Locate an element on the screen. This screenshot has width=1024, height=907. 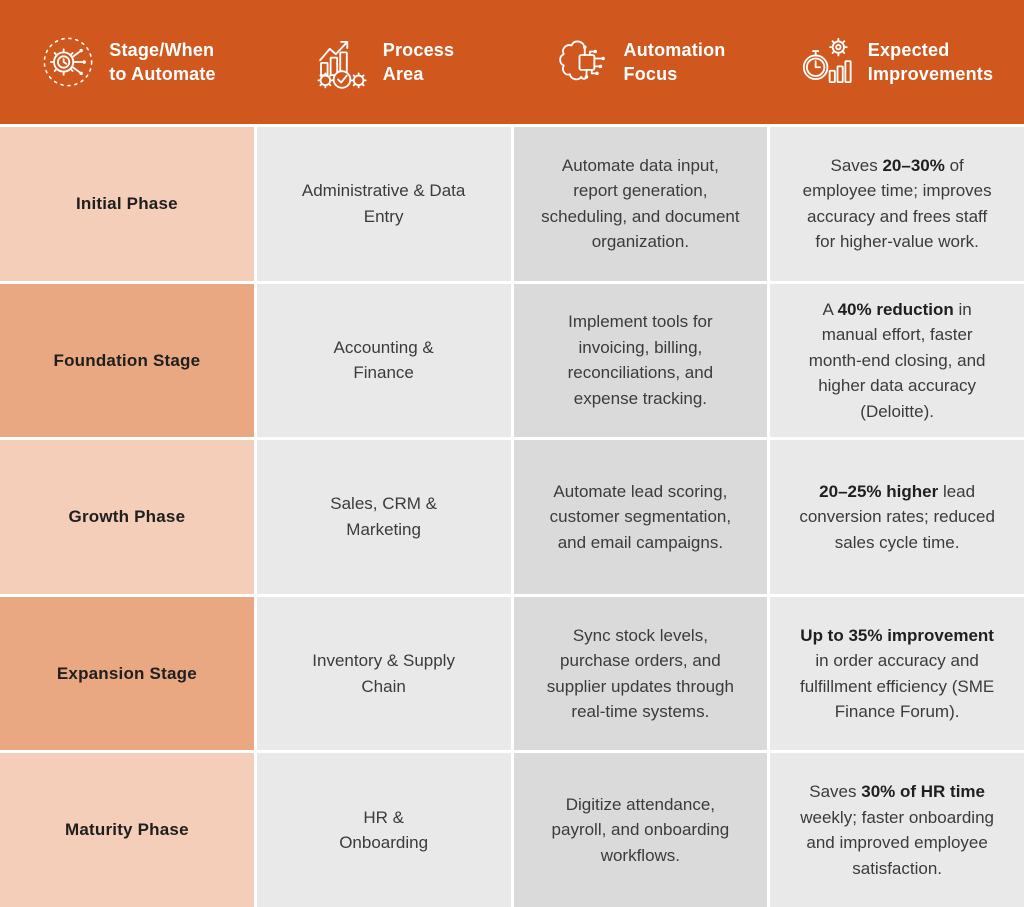
automation-focus-icon is located at coordinates (583, 62).